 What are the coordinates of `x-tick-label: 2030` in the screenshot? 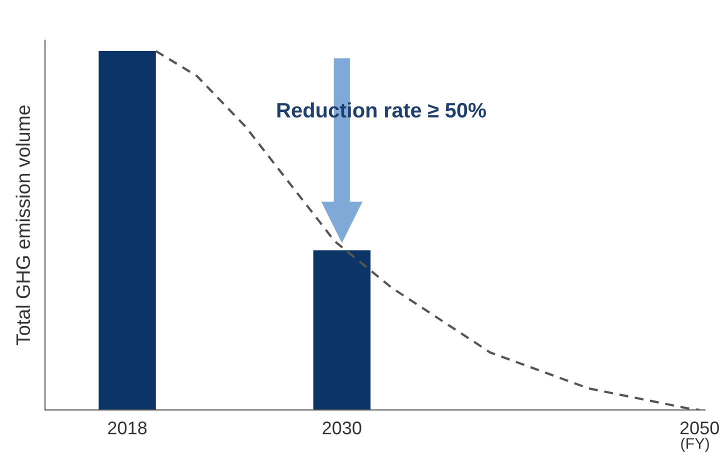 It's located at (342, 428).